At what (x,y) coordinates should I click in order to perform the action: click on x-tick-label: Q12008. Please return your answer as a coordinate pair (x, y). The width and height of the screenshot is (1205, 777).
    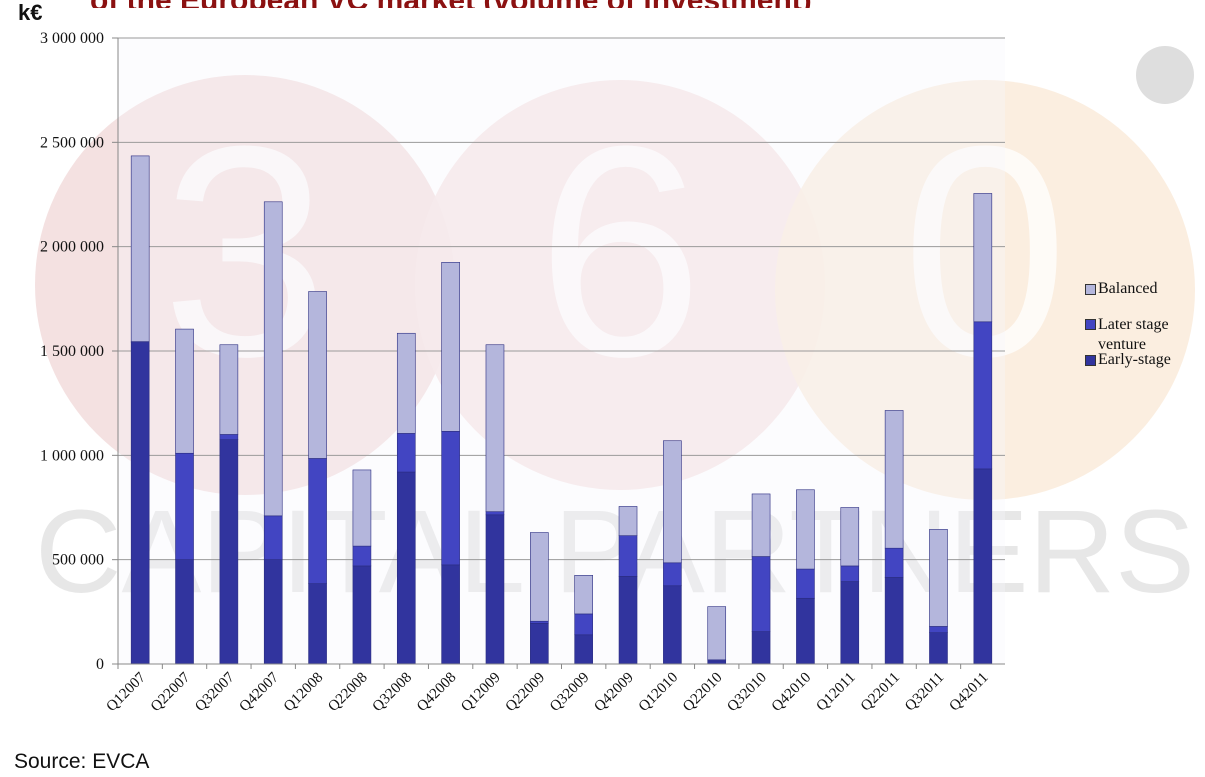
    Looking at the image, I should click on (303, 692).